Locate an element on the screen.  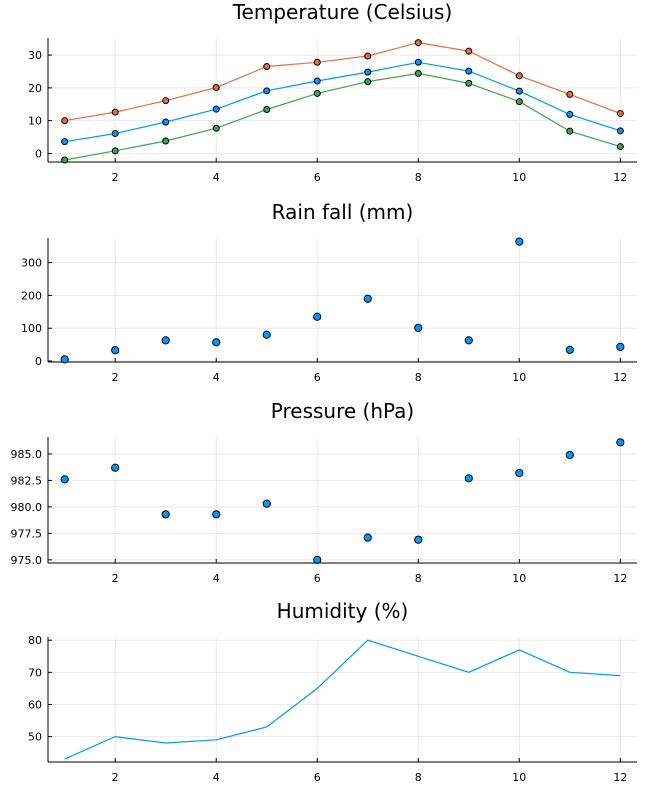
y-tick-label: 70 is located at coordinates (35, 672).